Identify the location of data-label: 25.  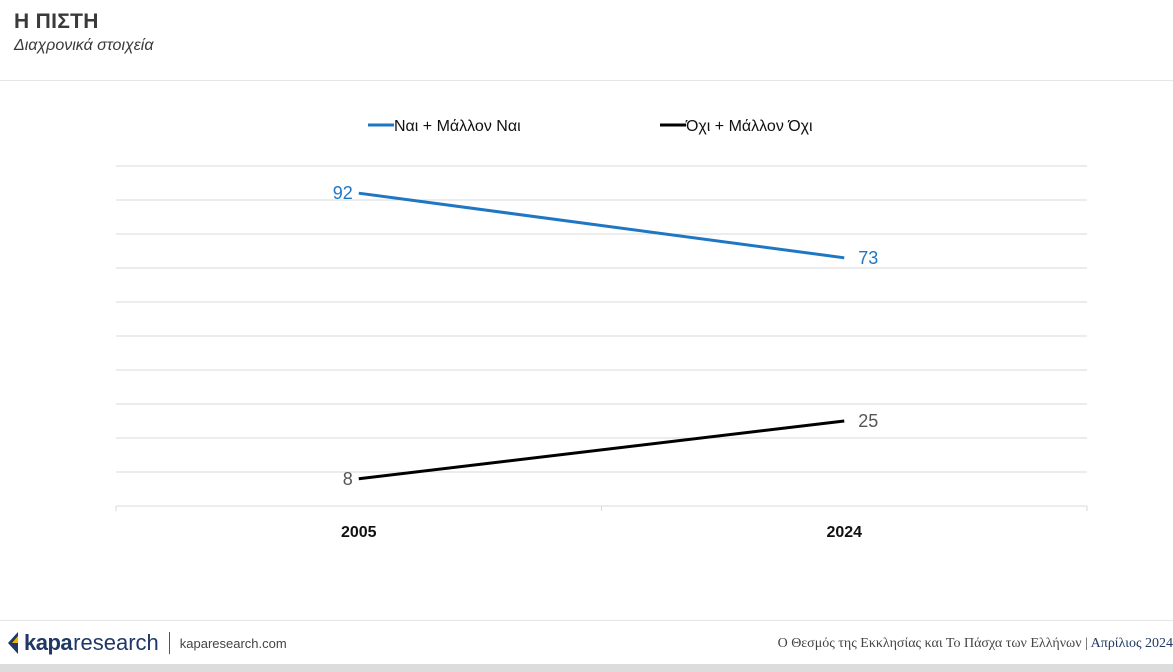
(868, 421).